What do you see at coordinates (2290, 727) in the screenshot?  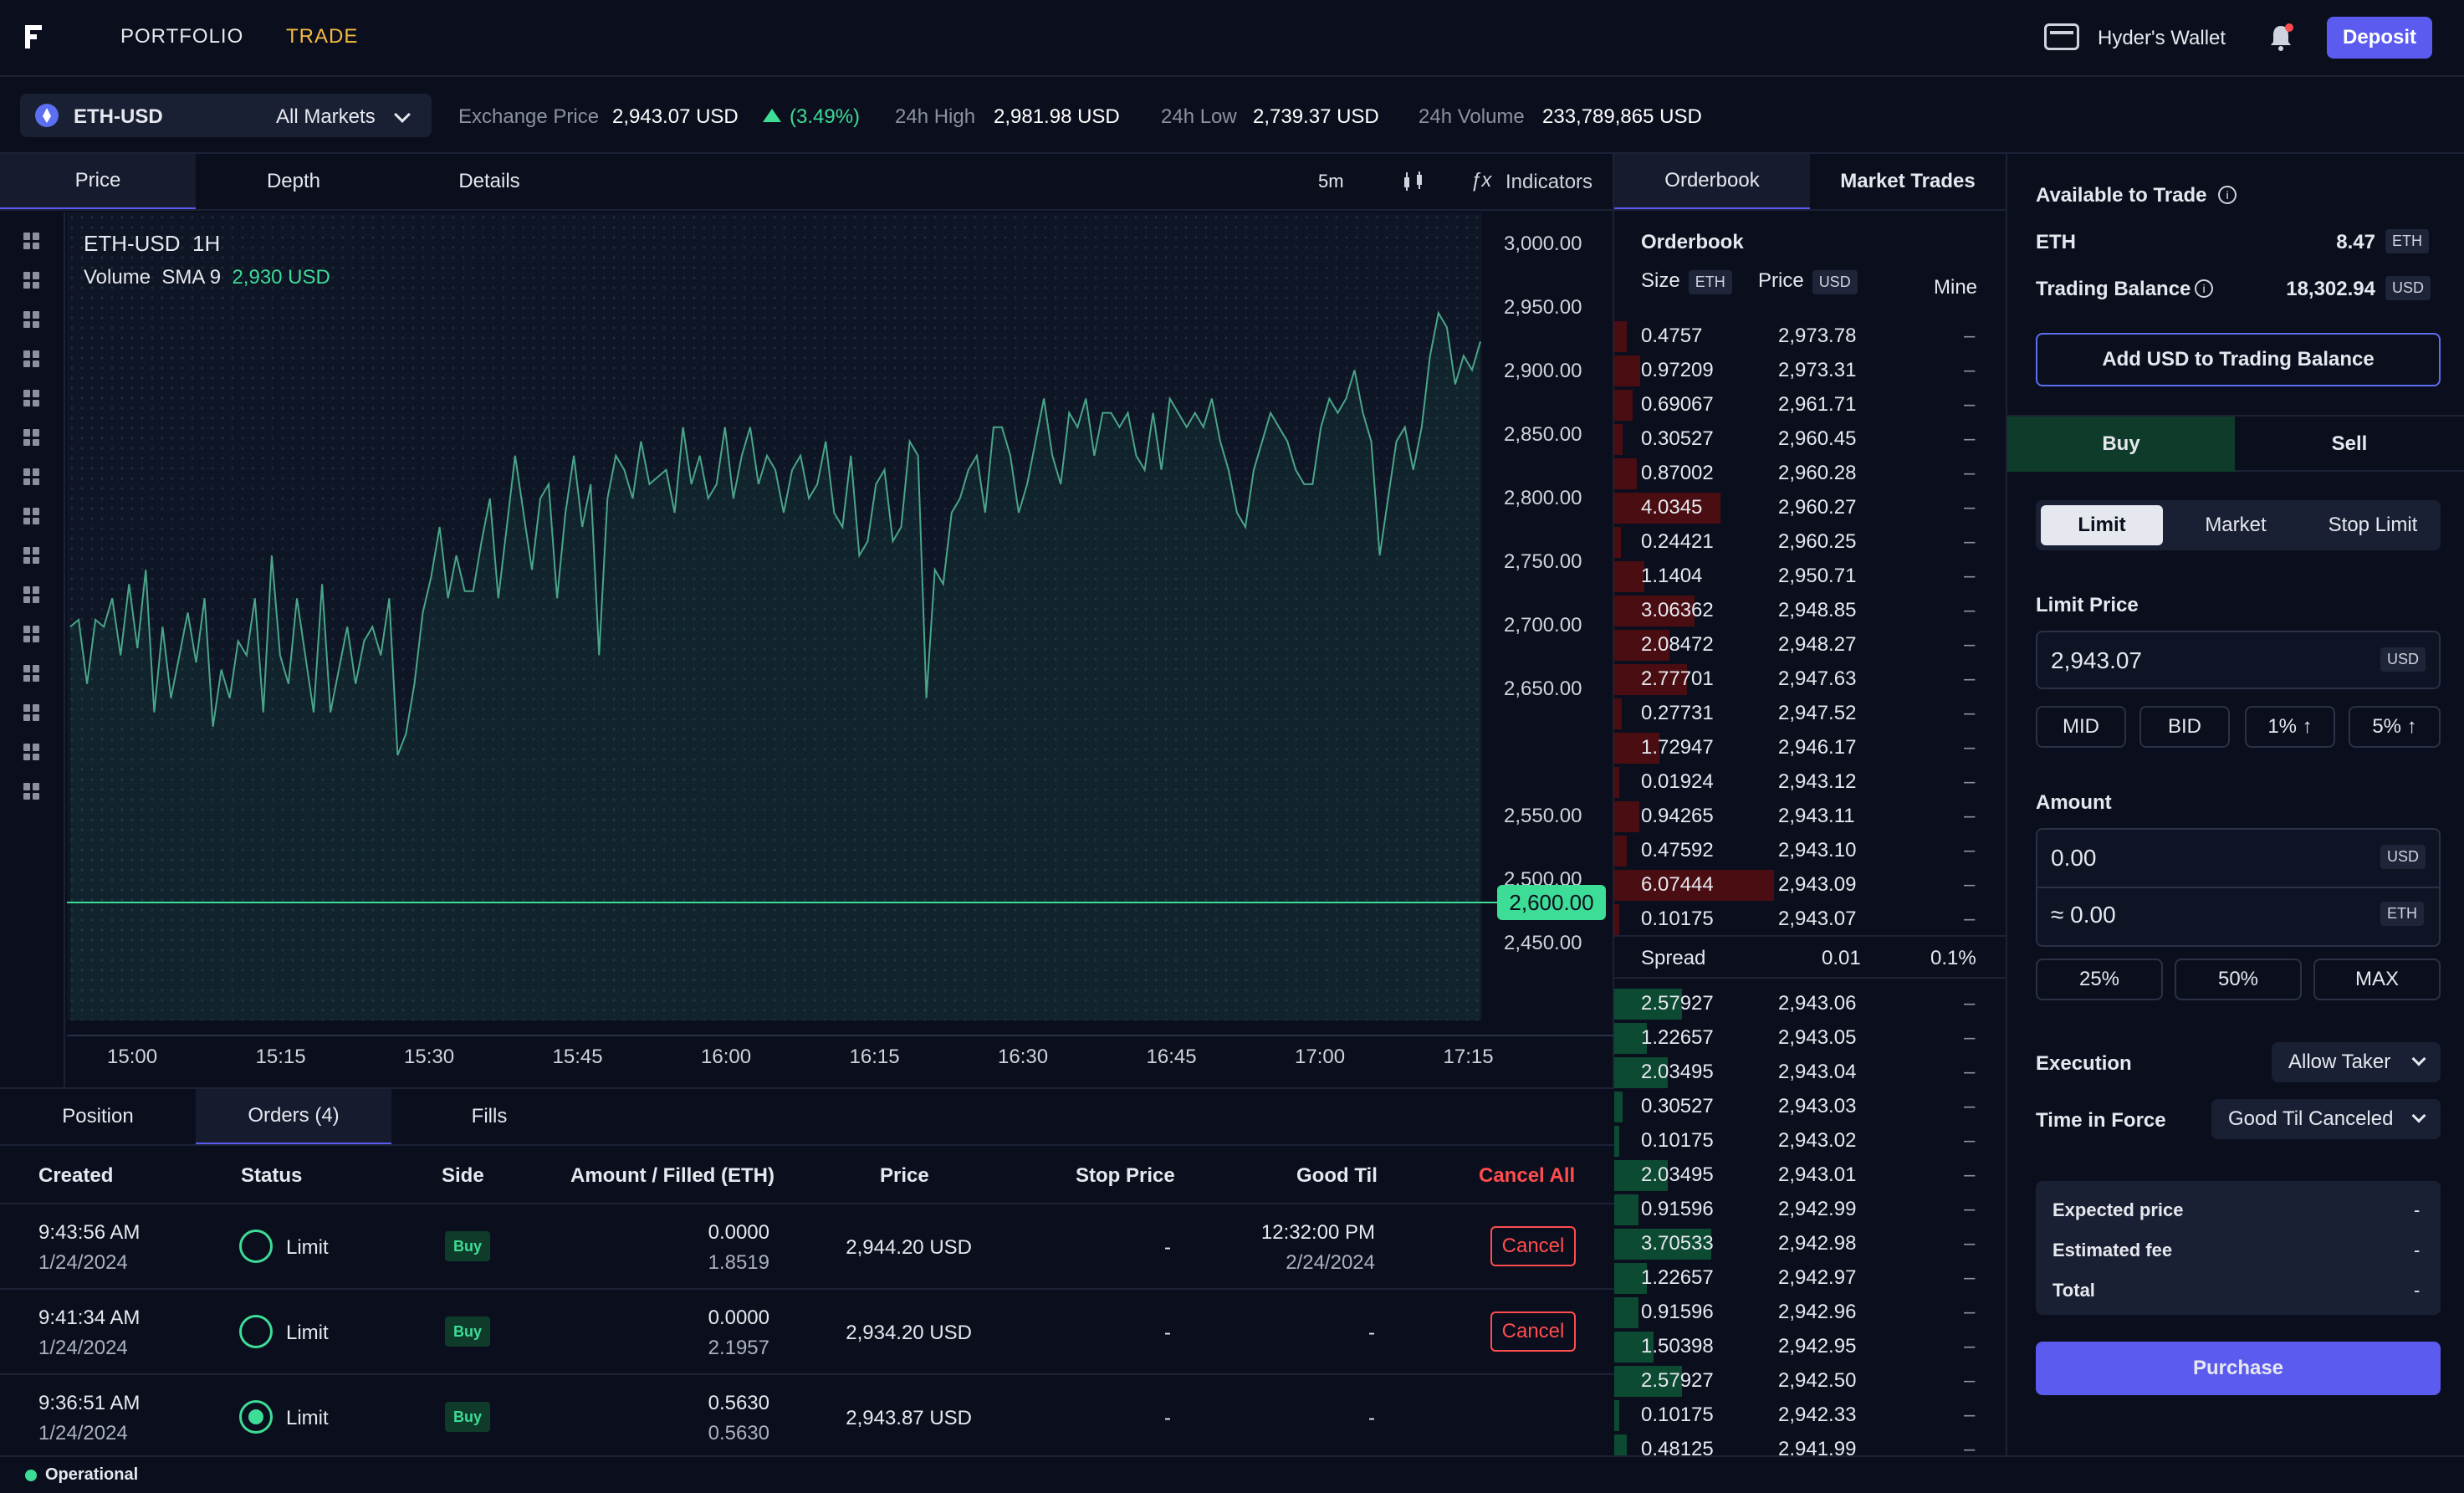 I see `one-percent-button: 1% ↑` at bounding box center [2290, 727].